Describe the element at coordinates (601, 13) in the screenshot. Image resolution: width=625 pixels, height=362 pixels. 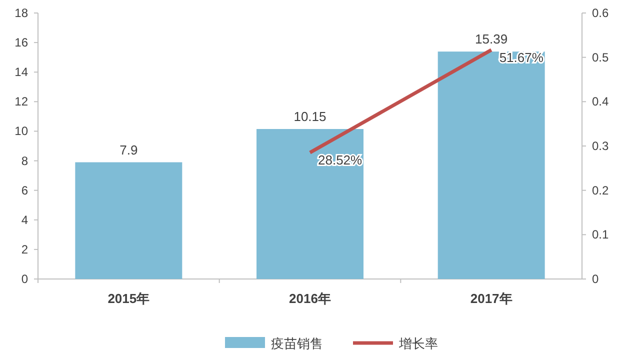
I see `y2-tick-label: 0.6` at that location.